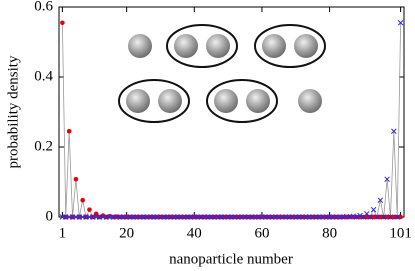 The width and height of the screenshot is (415, 271). I want to click on y-tick-label: 0, so click(50, 216).